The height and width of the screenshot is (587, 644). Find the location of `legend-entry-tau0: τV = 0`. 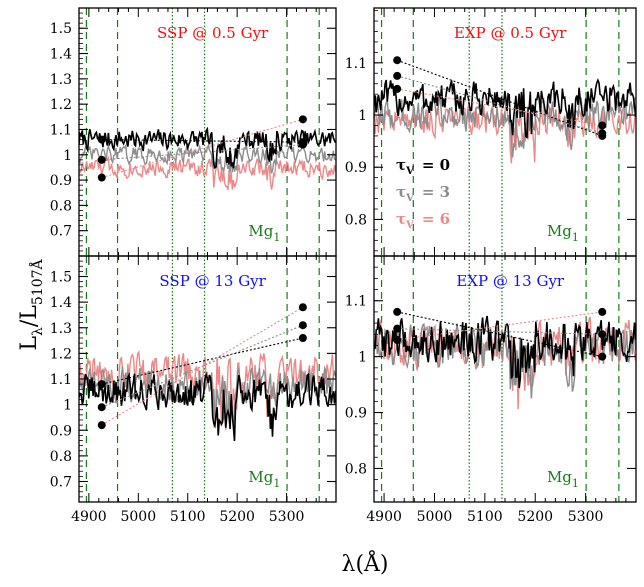

legend-entry-tau0: τV = 0 is located at coordinates (423, 166).